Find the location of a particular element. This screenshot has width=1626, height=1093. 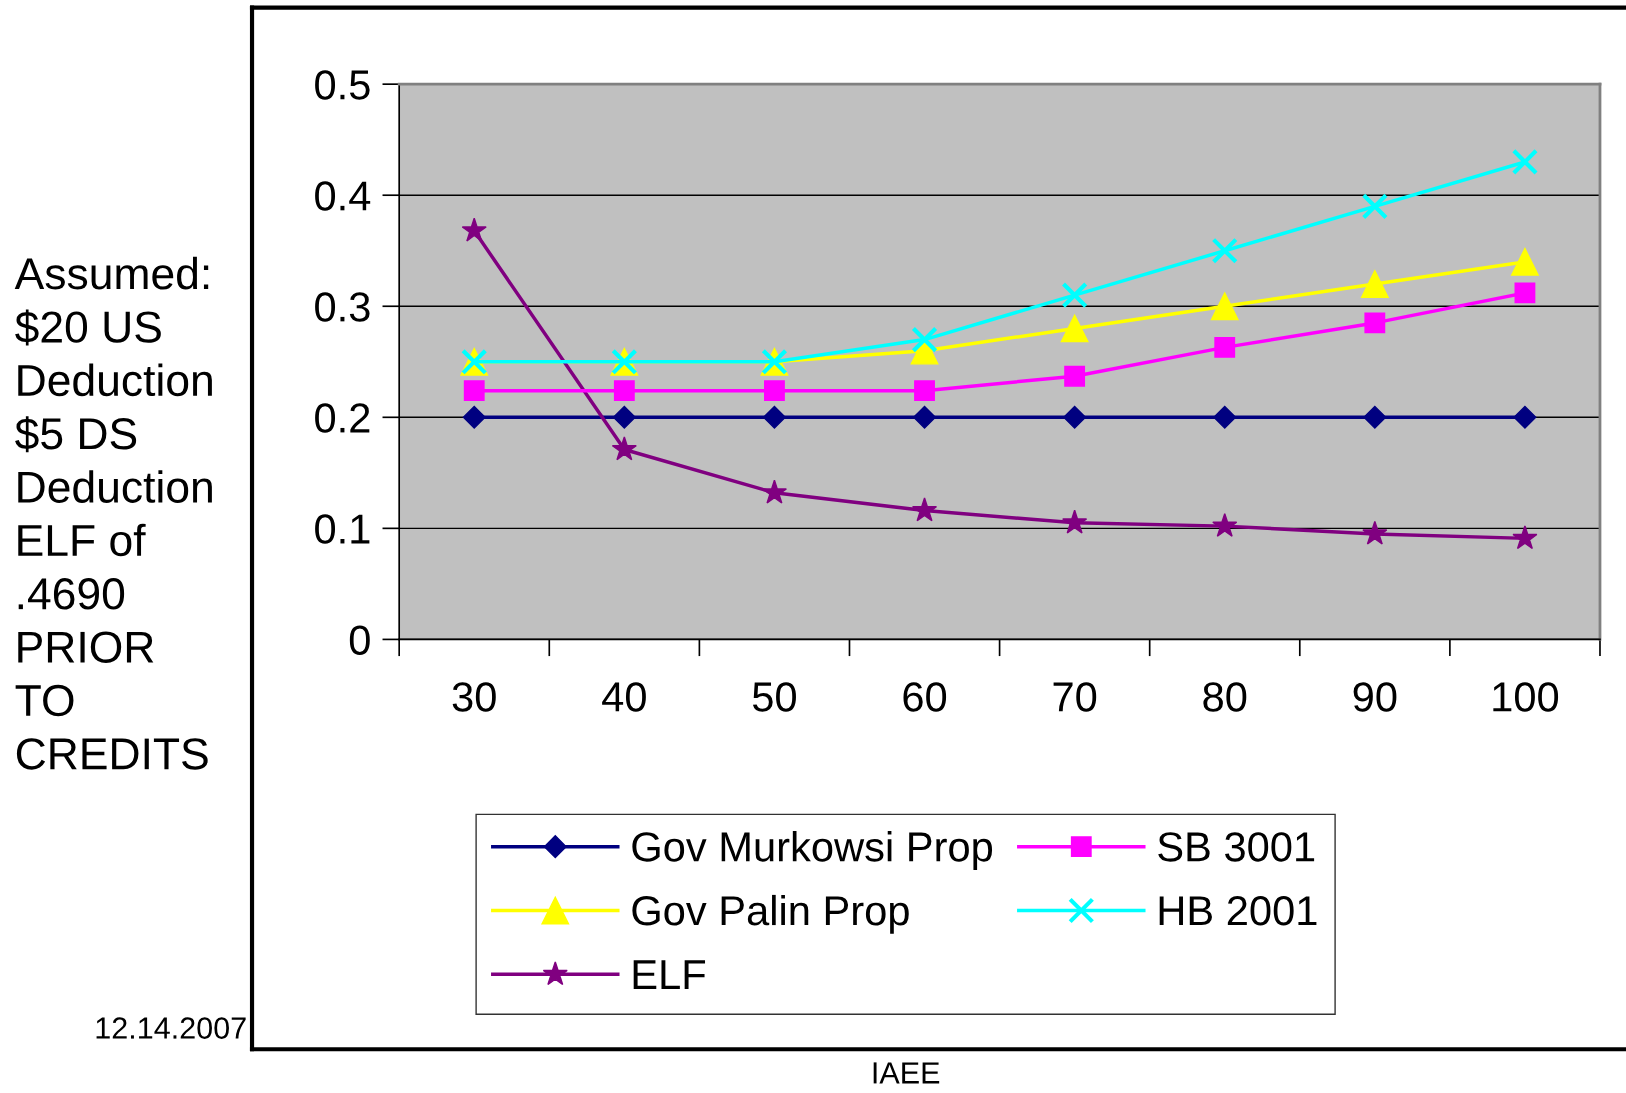

x-tick-label: 60 is located at coordinates (925, 697).